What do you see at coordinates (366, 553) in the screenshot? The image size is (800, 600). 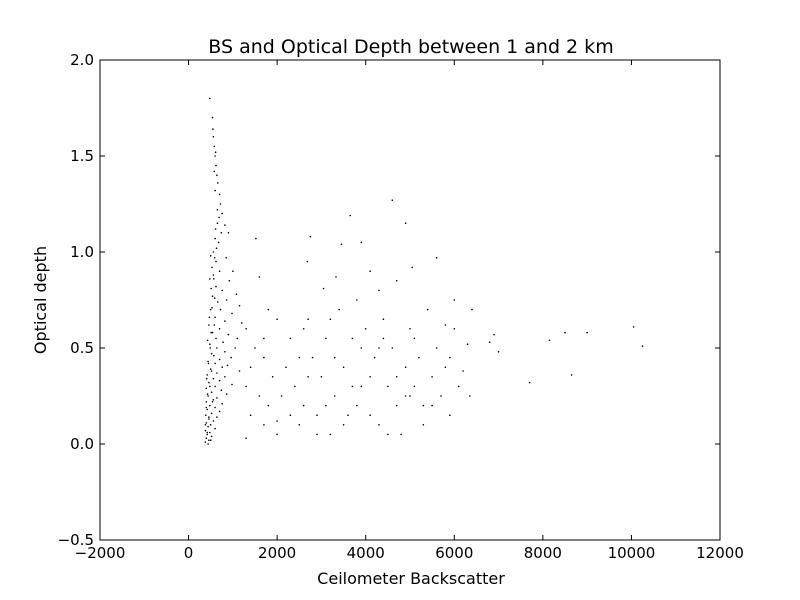 I see `x-tick-label: 4000` at bounding box center [366, 553].